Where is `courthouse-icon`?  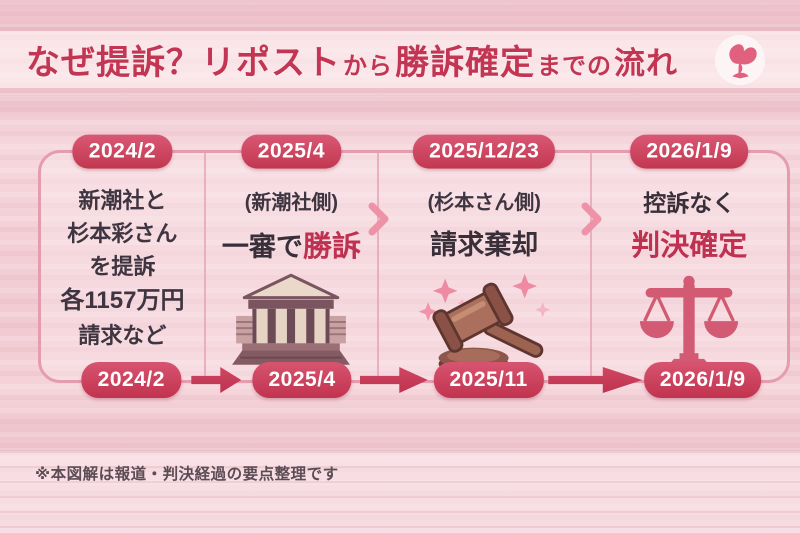 courthouse-icon is located at coordinates (291, 322).